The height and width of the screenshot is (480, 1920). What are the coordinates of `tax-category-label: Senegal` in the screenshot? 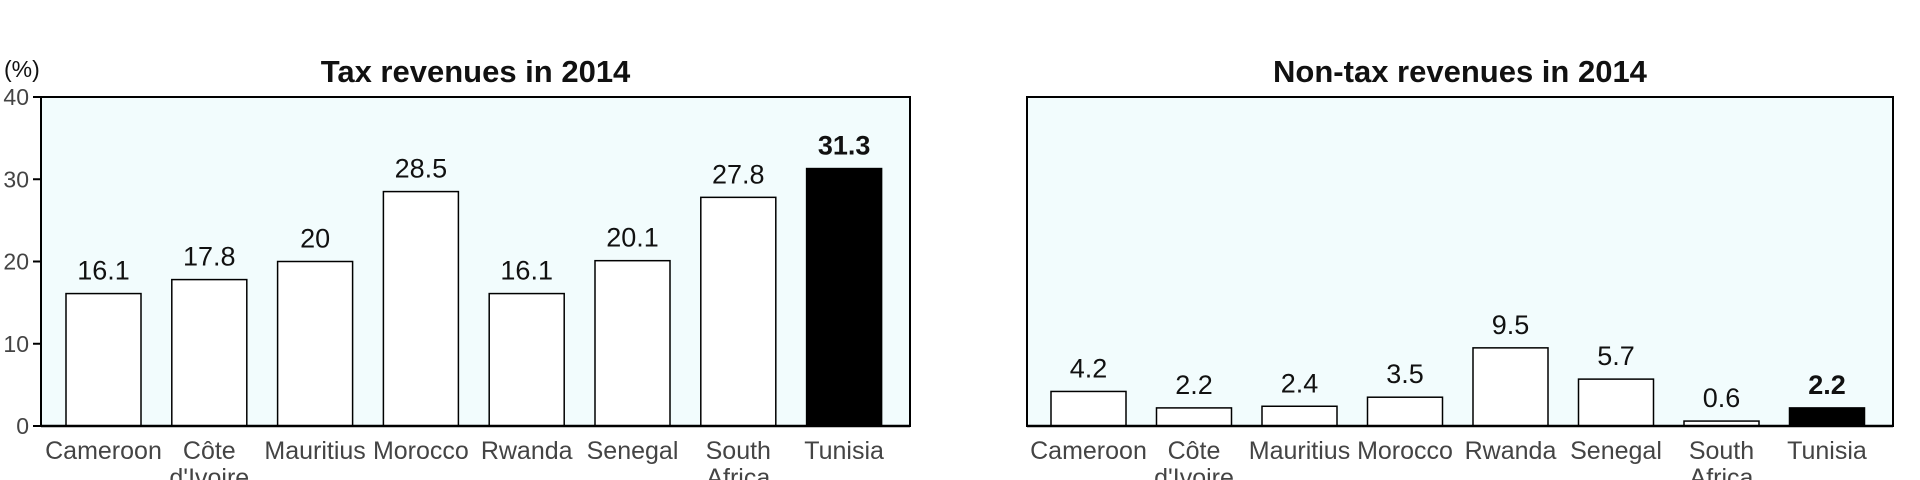 It's located at (633, 451).